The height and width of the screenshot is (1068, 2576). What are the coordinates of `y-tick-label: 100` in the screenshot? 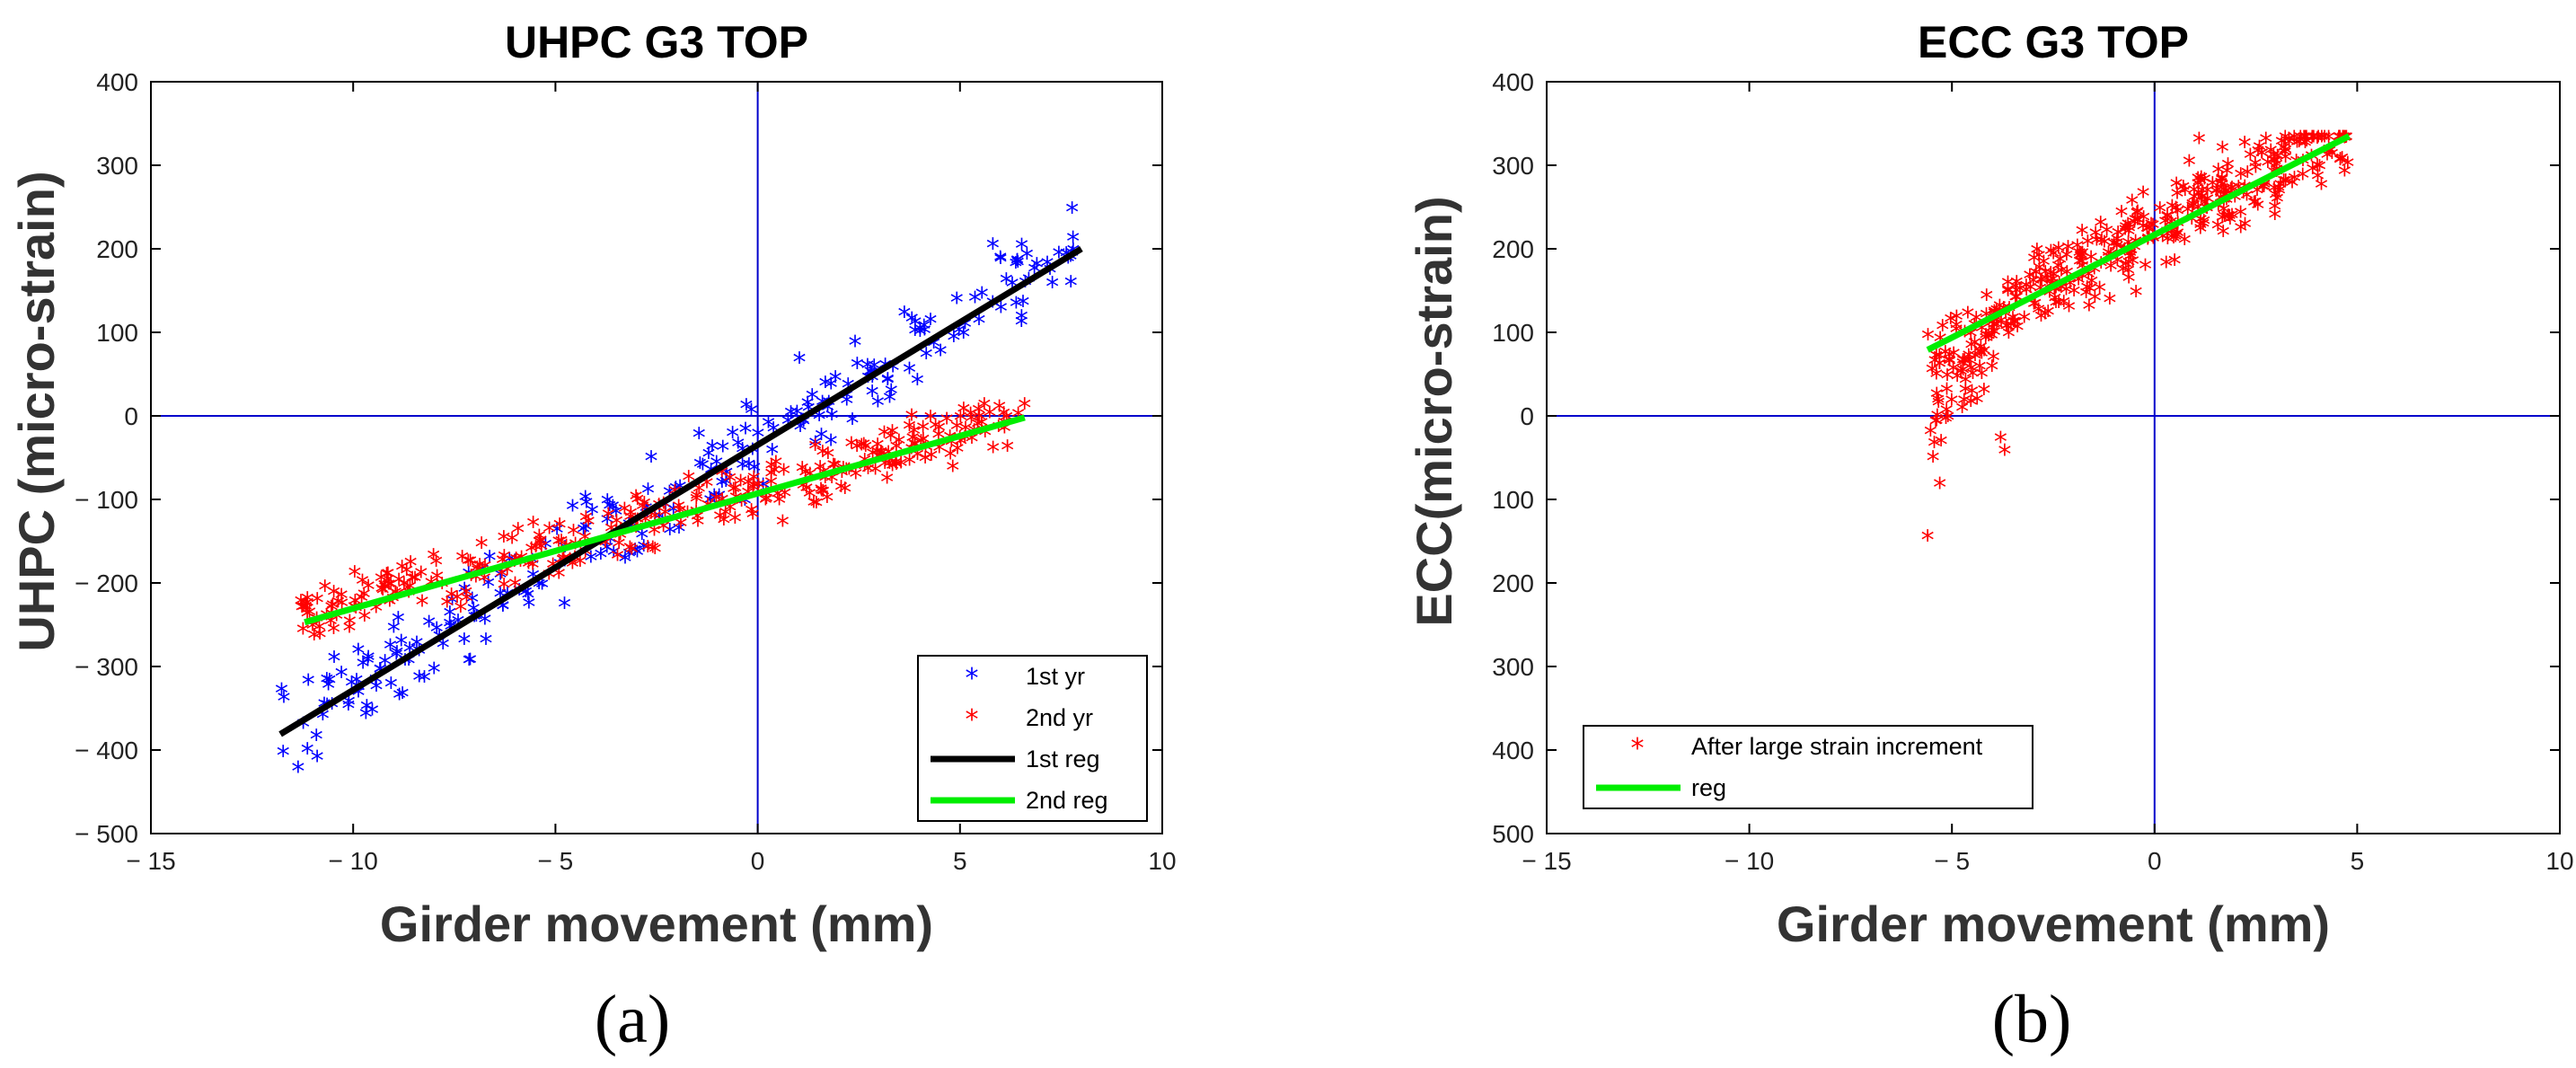 It's located at (117, 333).